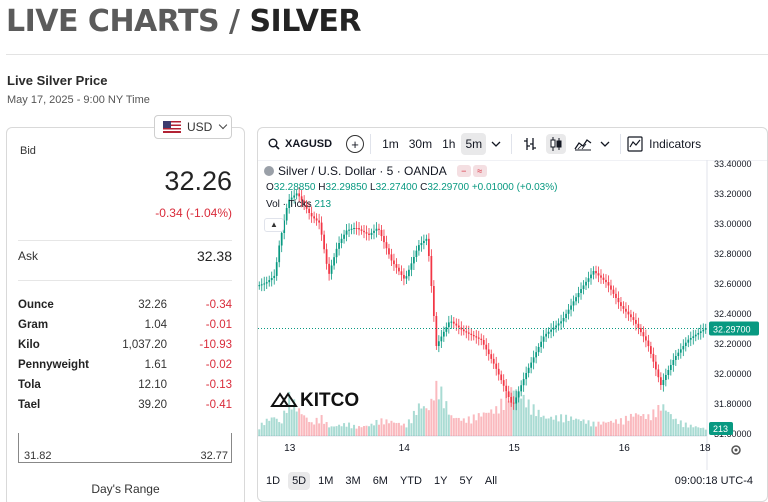 Image resolution: width=768 pixels, height=502 pixels. Describe the element at coordinates (736, 450) in the screenshot. I see `settings-gear-icon` at that location.